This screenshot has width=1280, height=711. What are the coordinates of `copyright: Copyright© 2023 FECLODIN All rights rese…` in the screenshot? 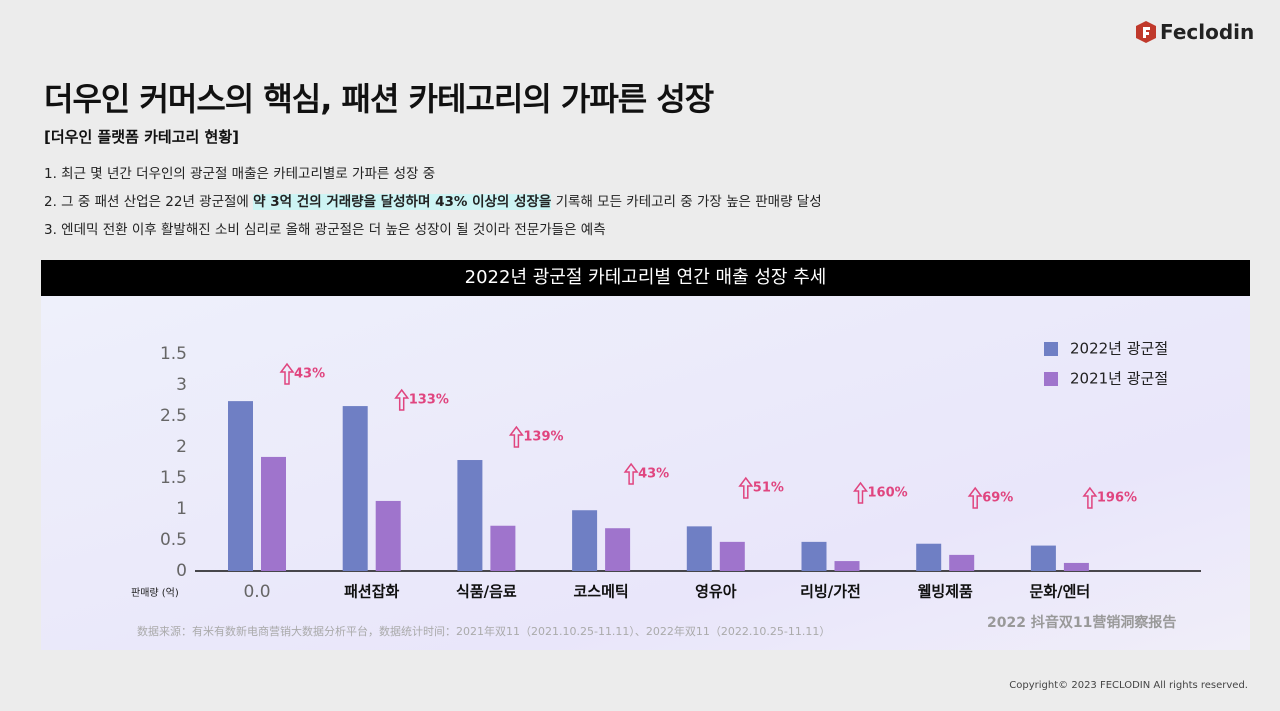 It's located at (1128, 685).